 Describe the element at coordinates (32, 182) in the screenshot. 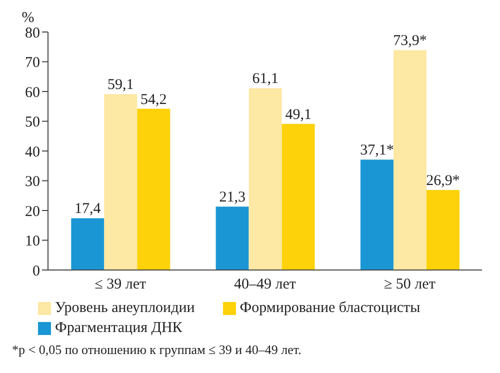

I see `y-tick-label: 30` at that location.